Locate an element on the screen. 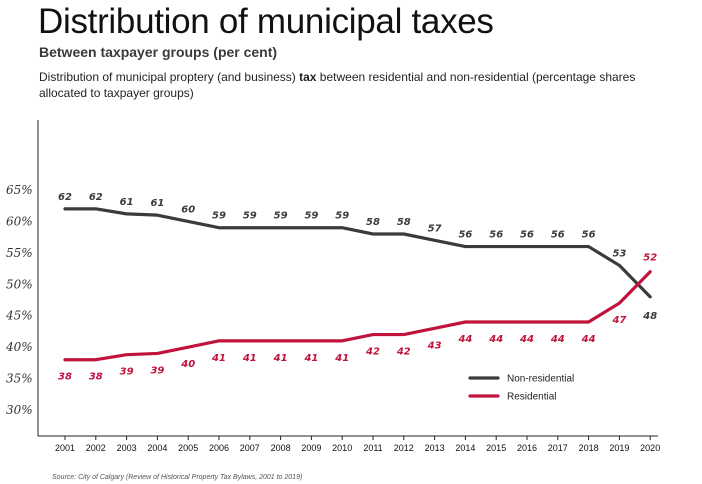 The image size is (702, 484). x-tick-label: 2015 is located at coordinates (496, 448).